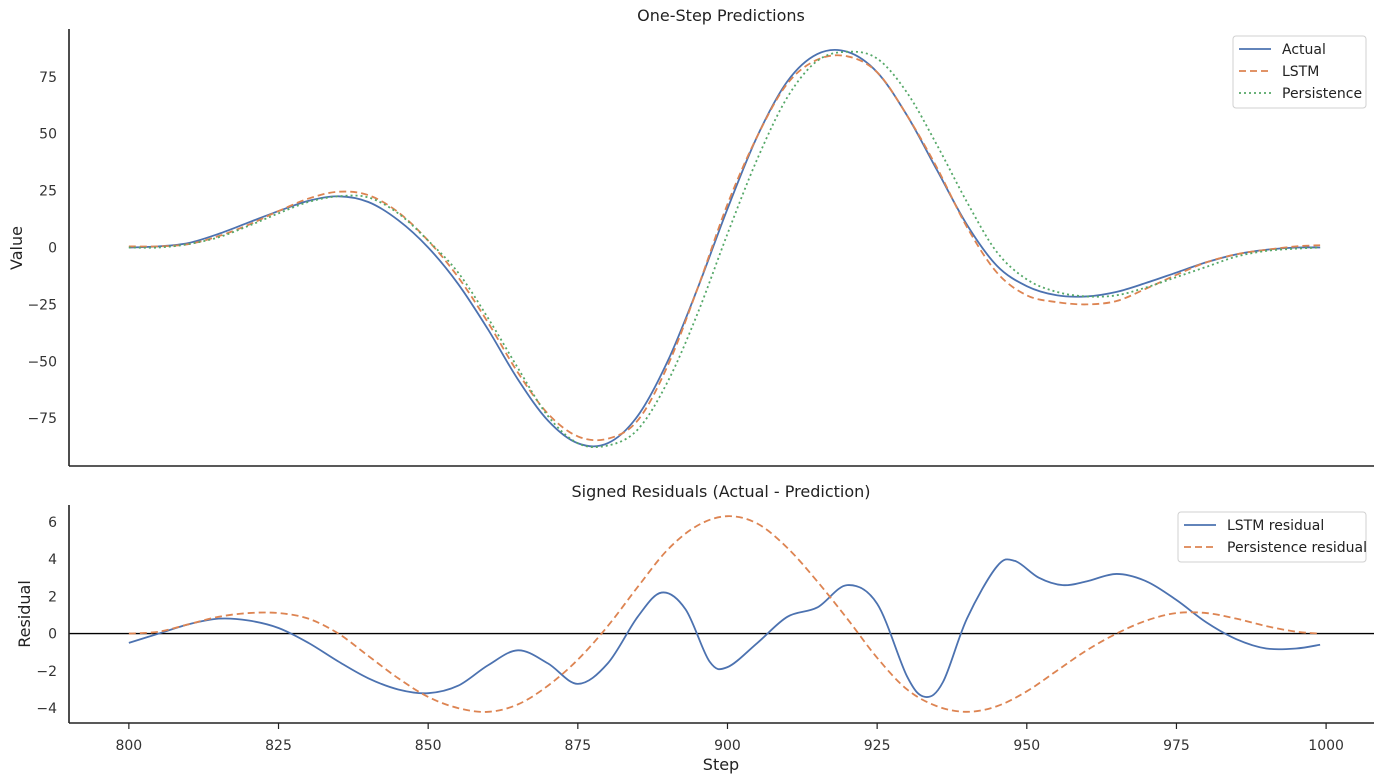  I want to click on legend-label: Actual, so click(1304, 50).